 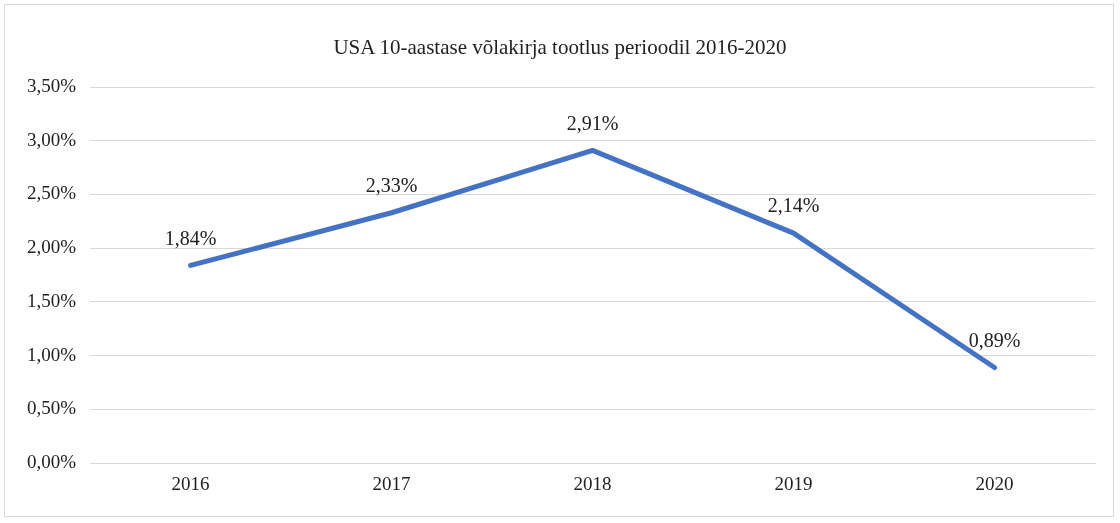 I want to click on chart-title: USA 10-aastase võlakirja tootlus perioodil 2016-2020, so click(x=560, y=47).